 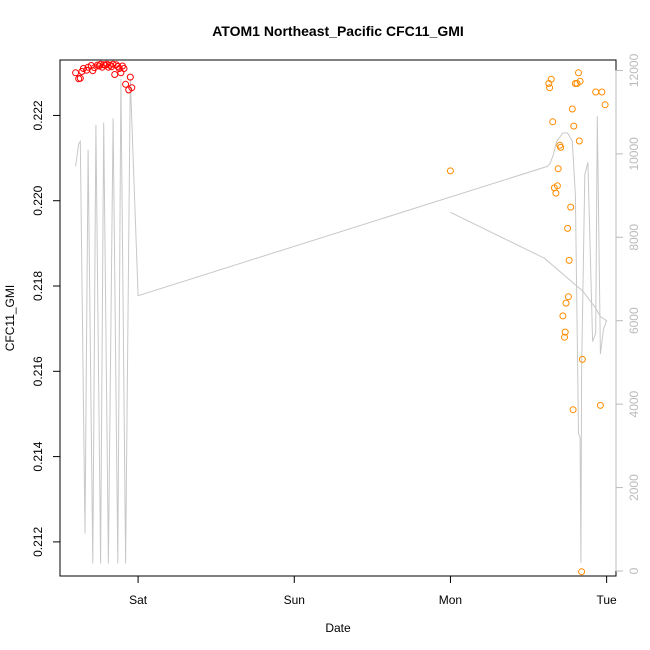 I want to click on y-tick-label-2: 0.214, so click(x=38, y=456).